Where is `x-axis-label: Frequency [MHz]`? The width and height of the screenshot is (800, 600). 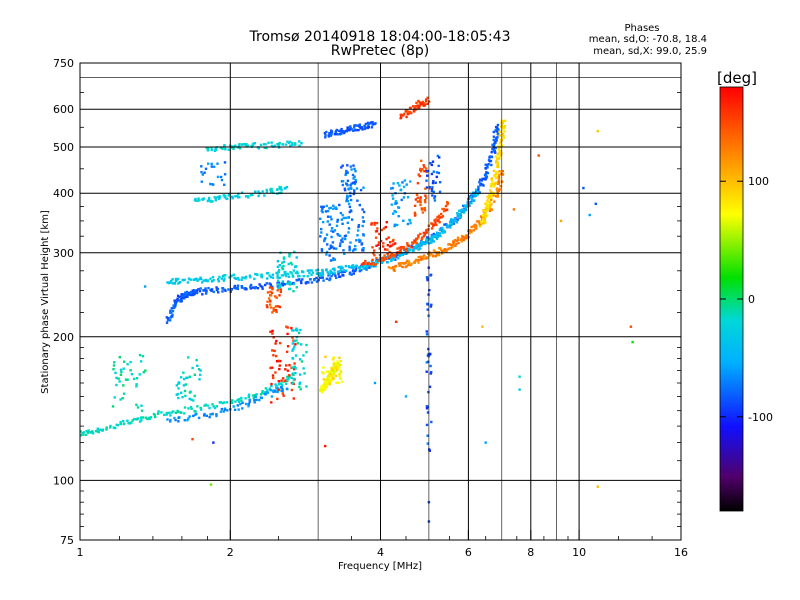 x-axis-label: Frequency [MHz] is located at coordinates (380, 566).